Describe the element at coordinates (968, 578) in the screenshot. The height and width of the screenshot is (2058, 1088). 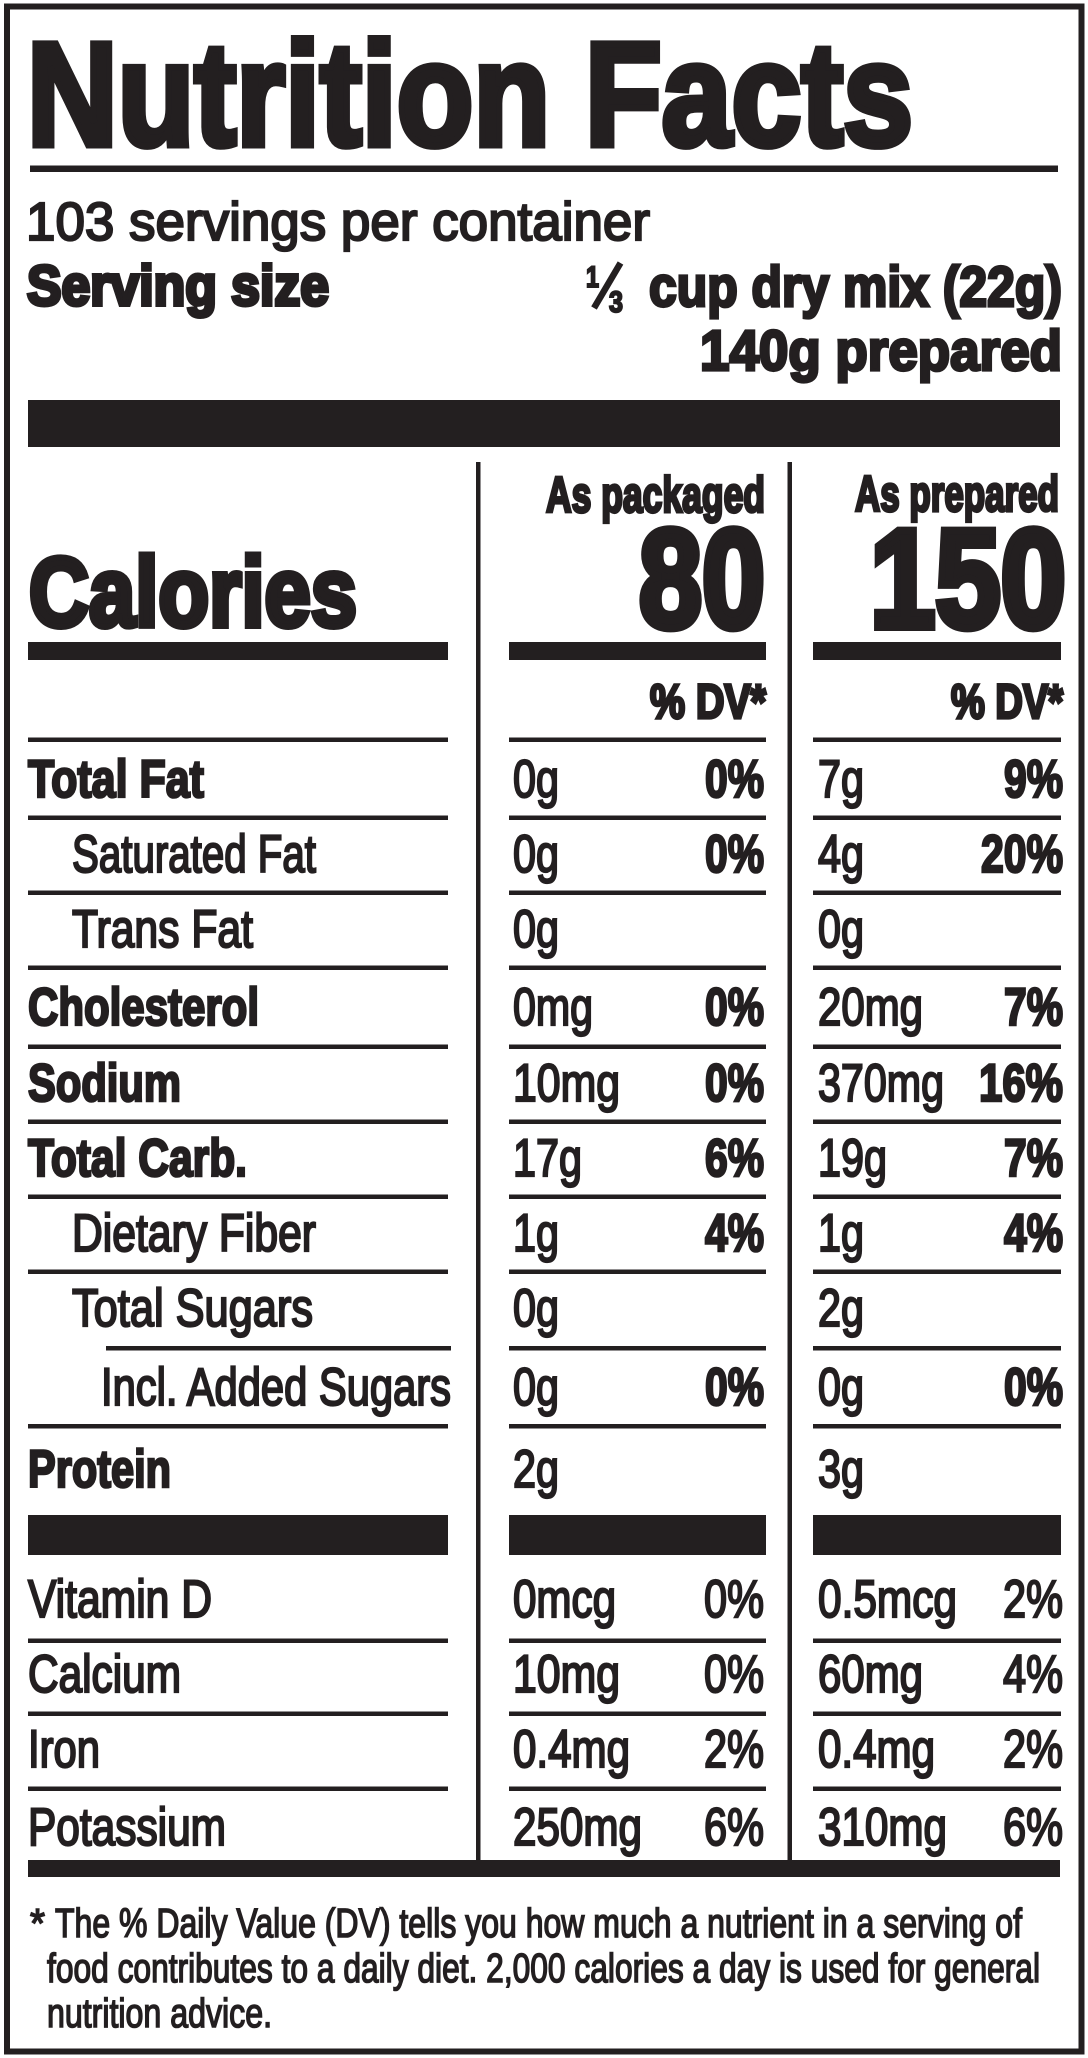
I see `svg-text: 150` at that location.